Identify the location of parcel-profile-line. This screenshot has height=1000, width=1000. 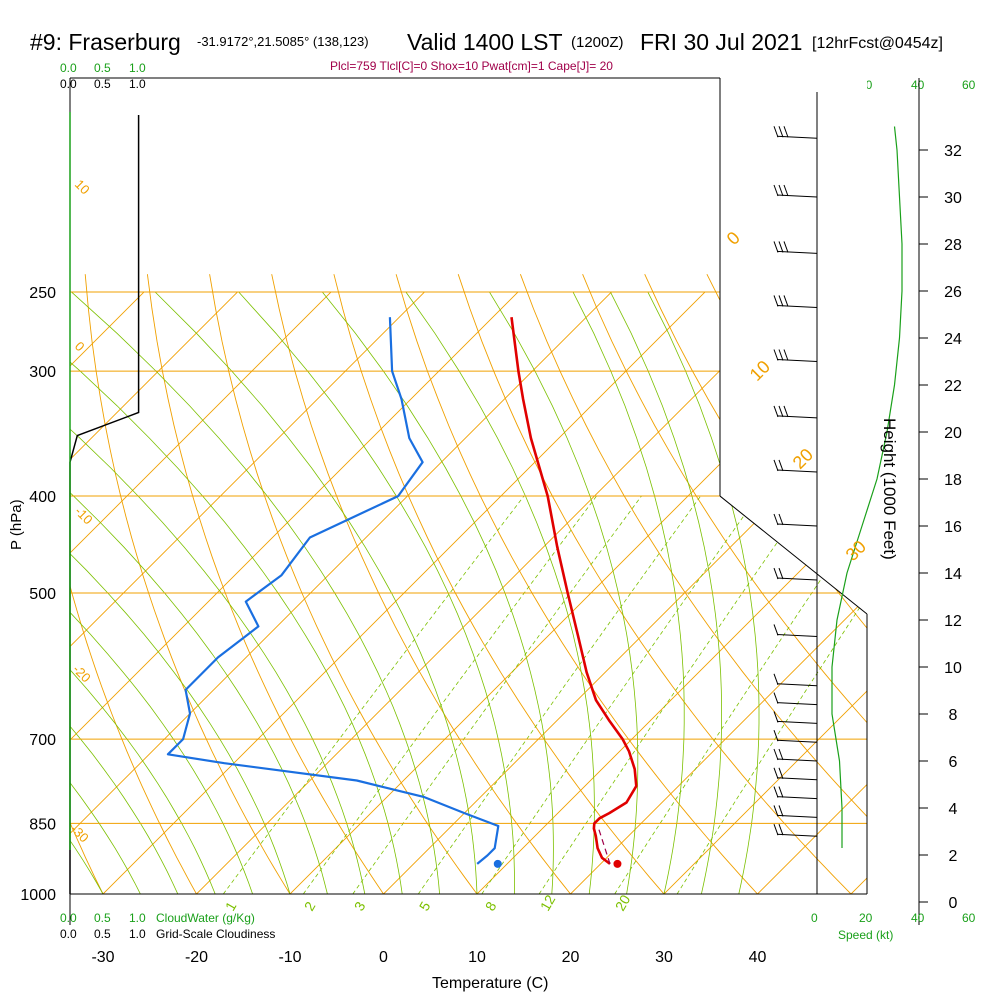
(604, 846).